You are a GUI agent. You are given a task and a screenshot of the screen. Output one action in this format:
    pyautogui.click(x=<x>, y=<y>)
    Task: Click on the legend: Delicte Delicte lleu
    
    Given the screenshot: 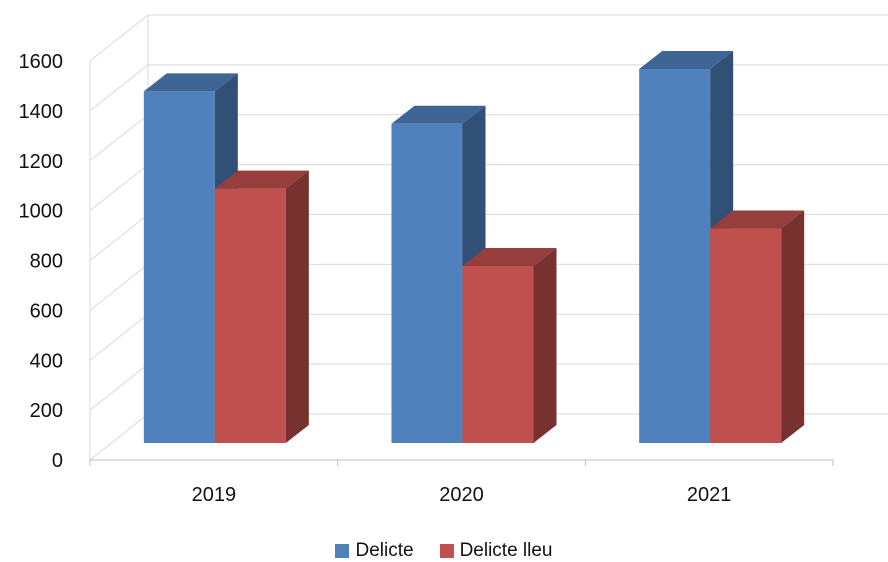 What is the action you would take?
    pyautogui.click(x=444, y=551)
    